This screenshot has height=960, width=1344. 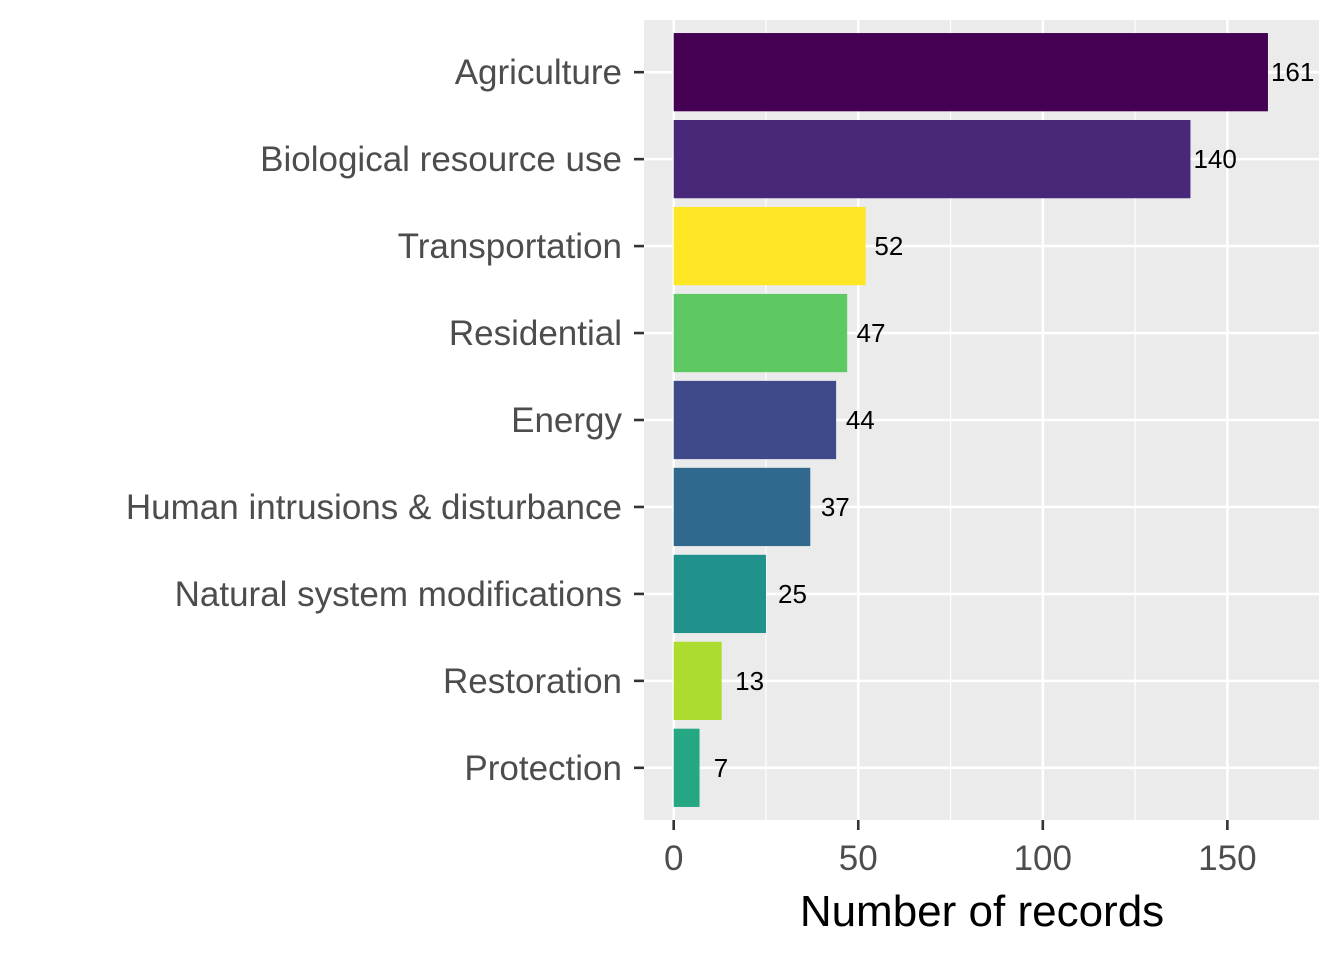 I want to click on bar-value-label: 25, so click(x=792, y=594).